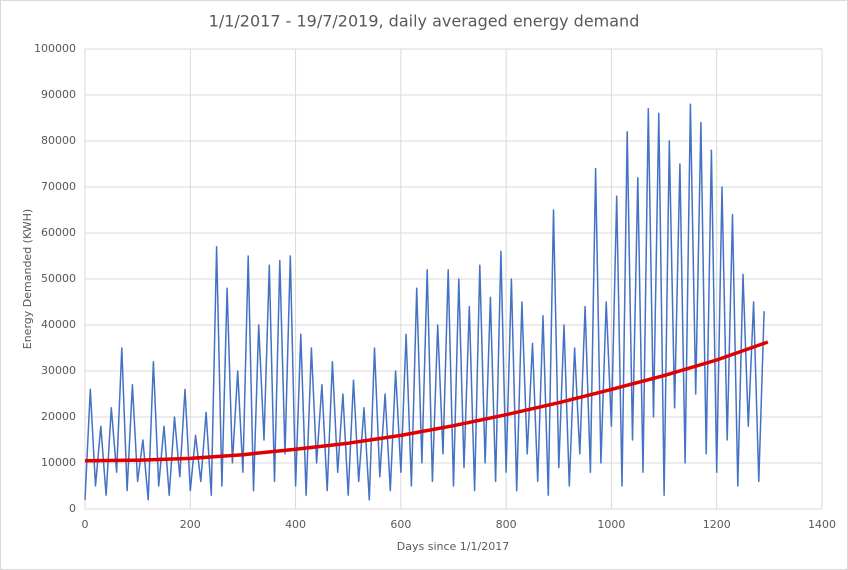 The width and height of the screenshot is (848, 570). What do you see at coordinates (58, 324) in the screenshot?
I see `y-tick-label: 40000` at bounding box center [58, 324].